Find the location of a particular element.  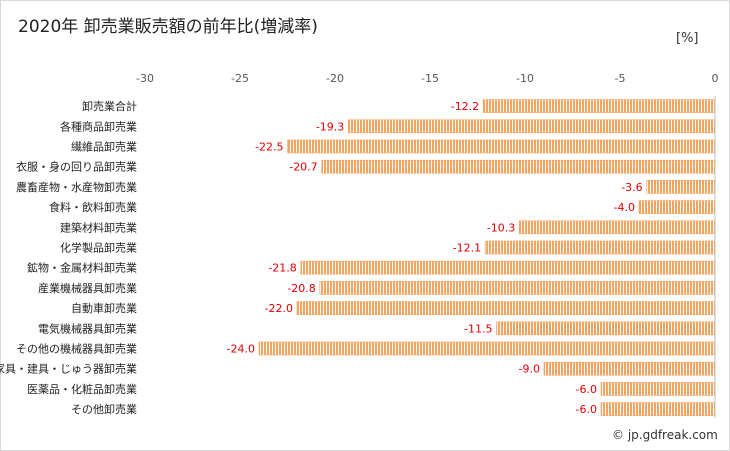

category-label: 医薬品・化粧品卸売業 is located at coordinates (82, 389).